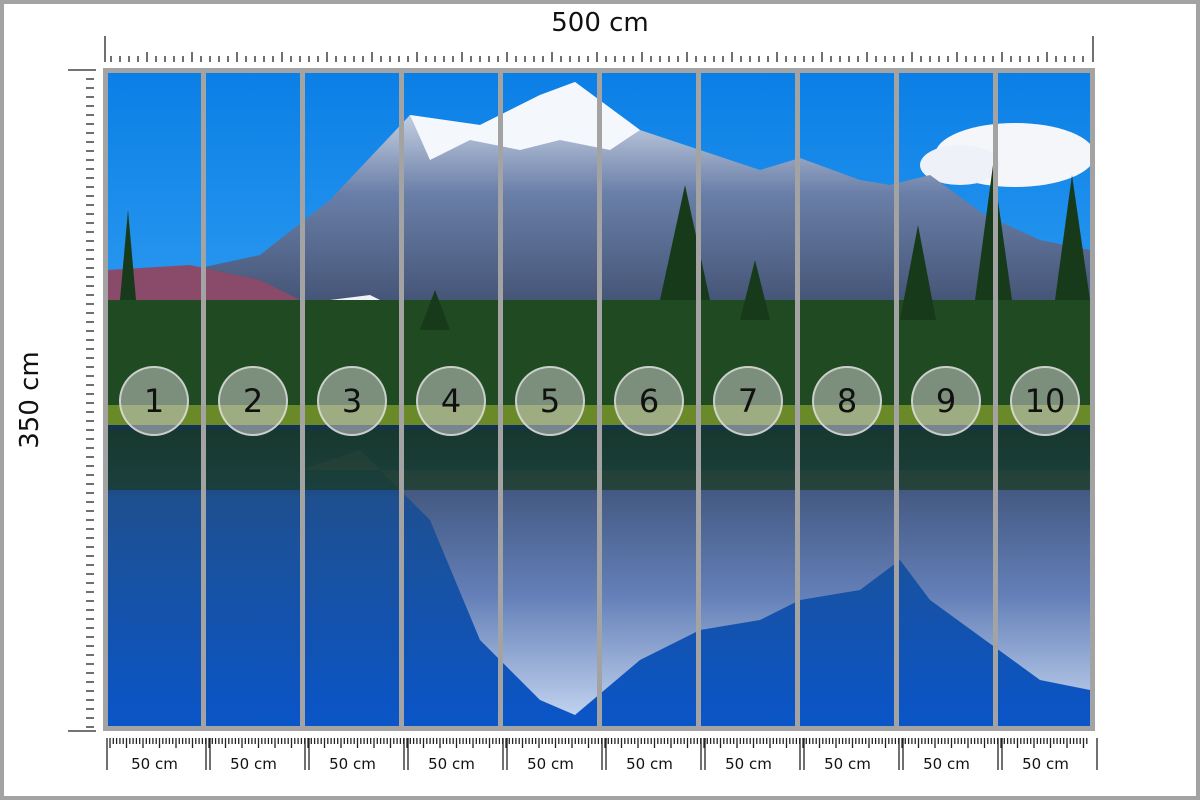  I want to click on panel-number-10: 10, so click(1045, 401).